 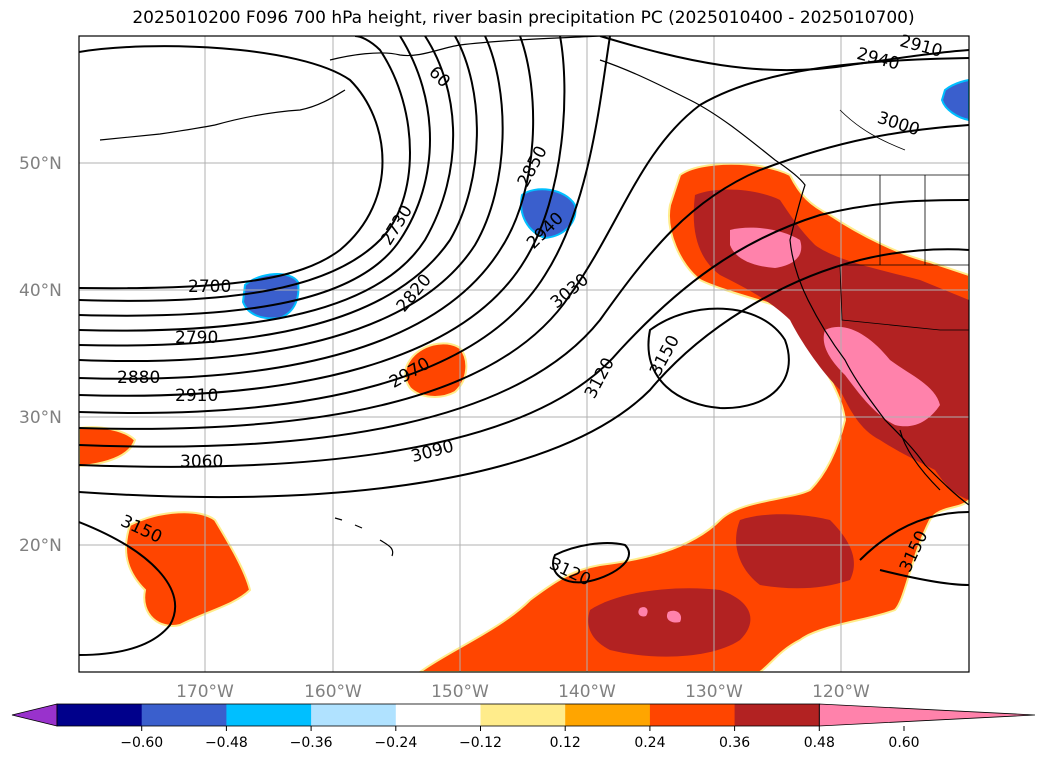 I want to click on colorbar-tick-label: −0.48, so click(x=226, y=743).